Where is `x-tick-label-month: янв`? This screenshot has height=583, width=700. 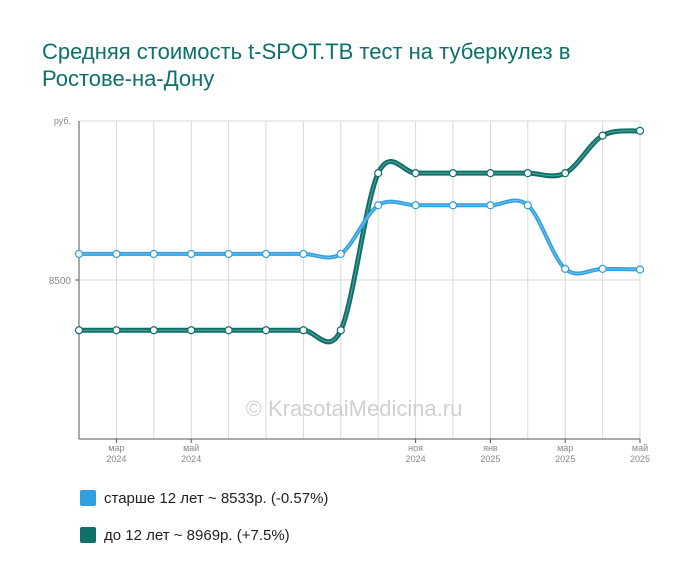 x-tick-label-month: янв is located at coordinates (490, 448).